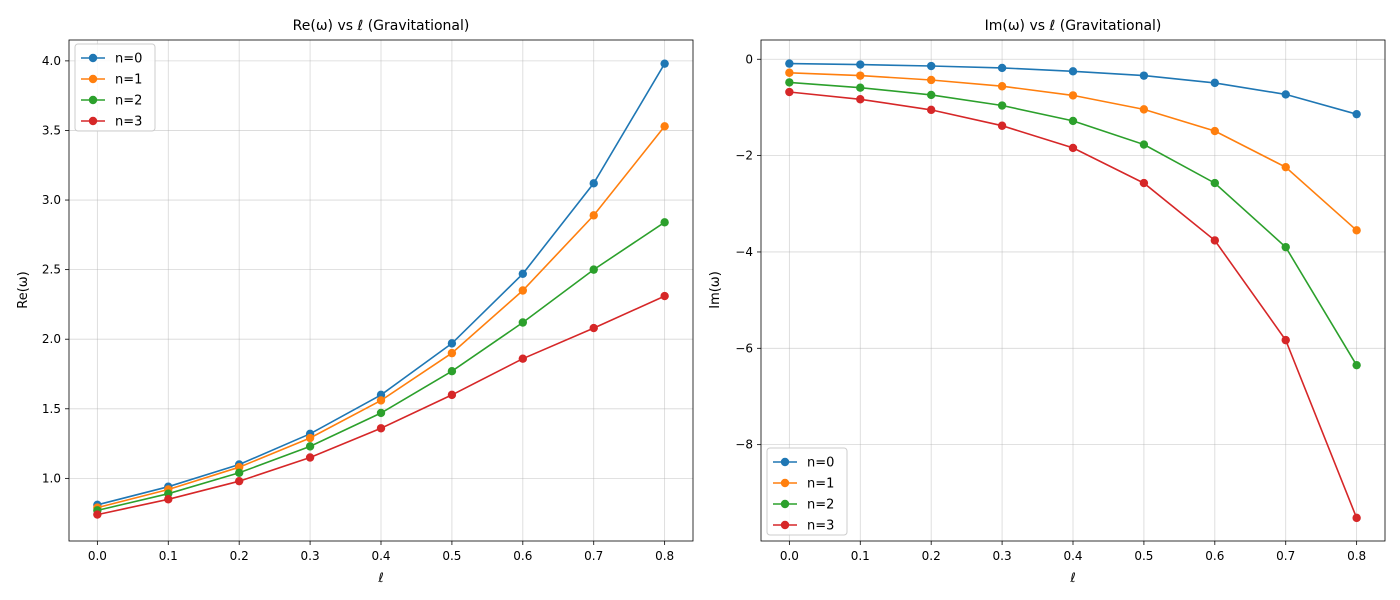 This screenshot has height=600, width=1400. I want to click on y-tick-label: 3.5, so click(51, 130).